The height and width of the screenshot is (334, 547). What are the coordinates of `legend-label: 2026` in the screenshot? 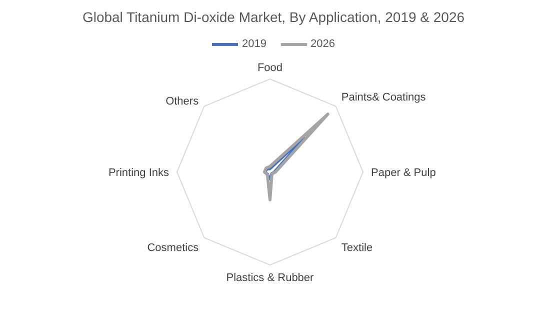 It's located at (322, 44).